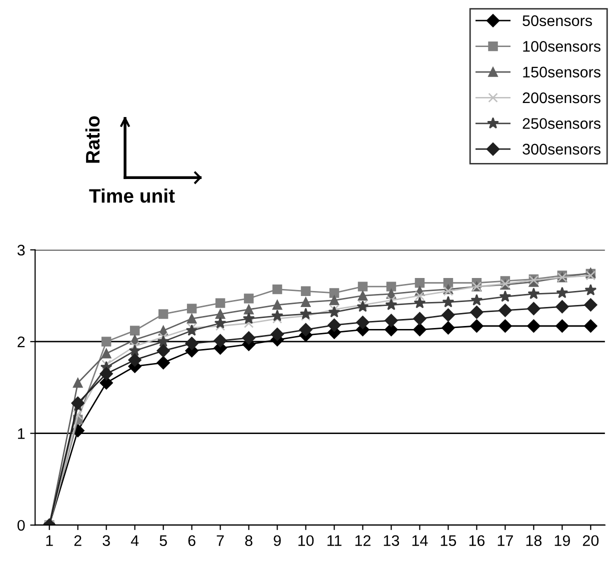 This screenshot has width=616, height=564. What do you see at coordinates (106, 540) in the screenshot?
I see `x-tick-label: 3` at bounding box center [106, 540].